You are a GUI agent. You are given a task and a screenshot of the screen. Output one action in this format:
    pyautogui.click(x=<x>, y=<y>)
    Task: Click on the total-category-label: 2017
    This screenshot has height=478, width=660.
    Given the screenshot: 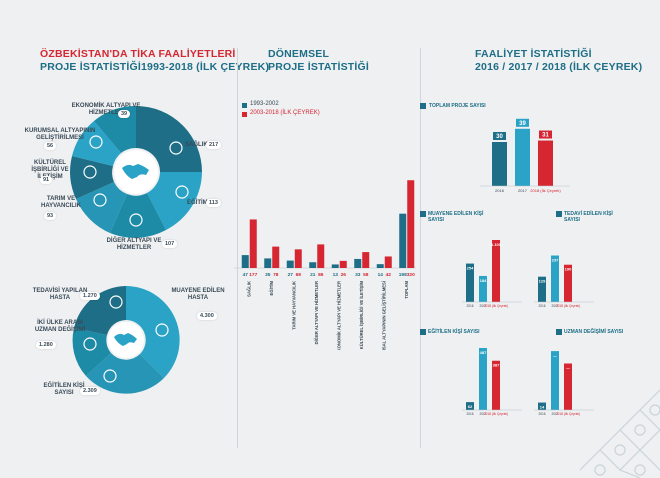 What is the action you would take?
    pyautogui.click(x=523, y=190)
    